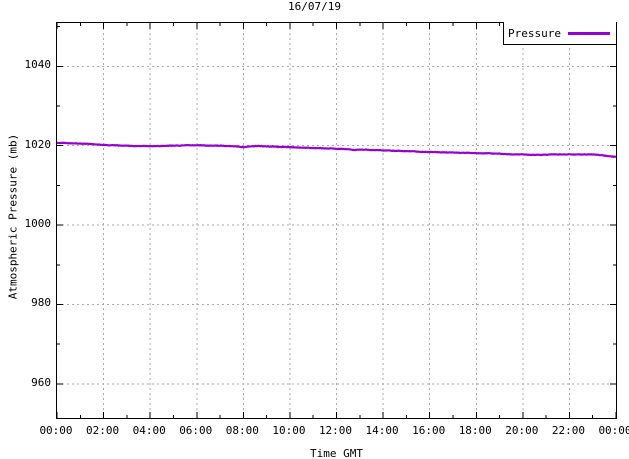  I want to click on x-axis-tick-label: 20:00, so click(522, 430).